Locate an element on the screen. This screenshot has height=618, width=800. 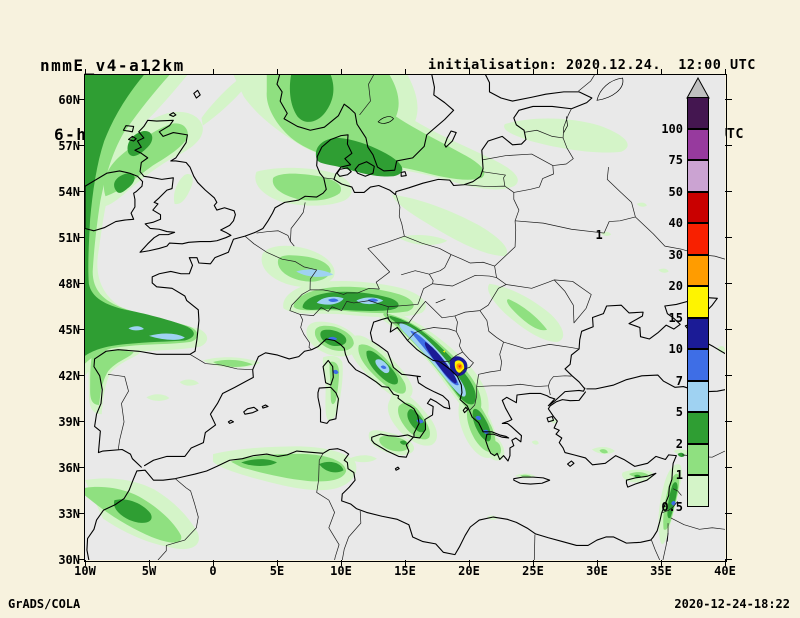
border-syria-lebanon is located at coordinates (677, 492).